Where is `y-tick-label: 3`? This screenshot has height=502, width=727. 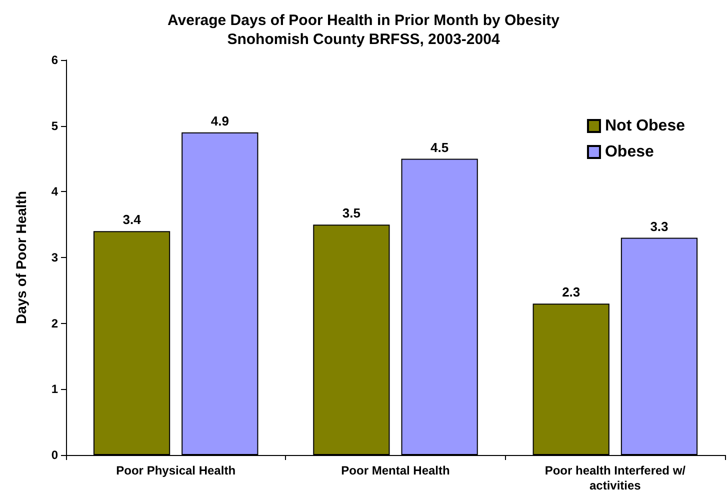 y-tick-label: 3 is located at coordinates (54, 257).